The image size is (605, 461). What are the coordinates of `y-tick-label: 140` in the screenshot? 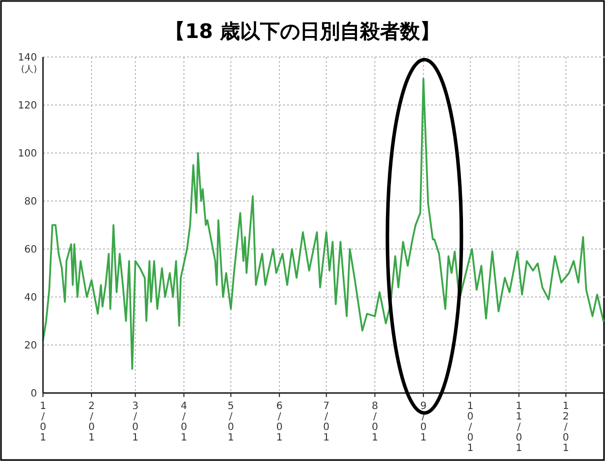 It's located at (27, 58).